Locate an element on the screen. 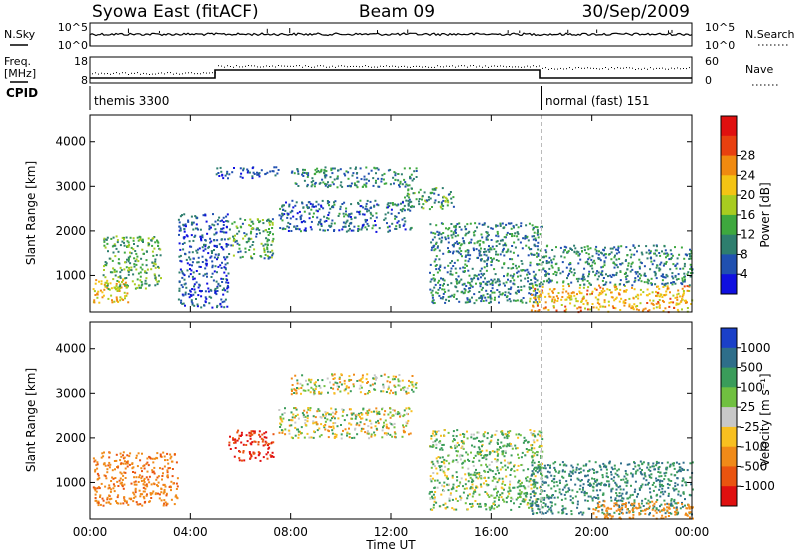 This screenshot has height=558, width=800. colorbar-tick-label: 12 is located at coordinates (747, 235).